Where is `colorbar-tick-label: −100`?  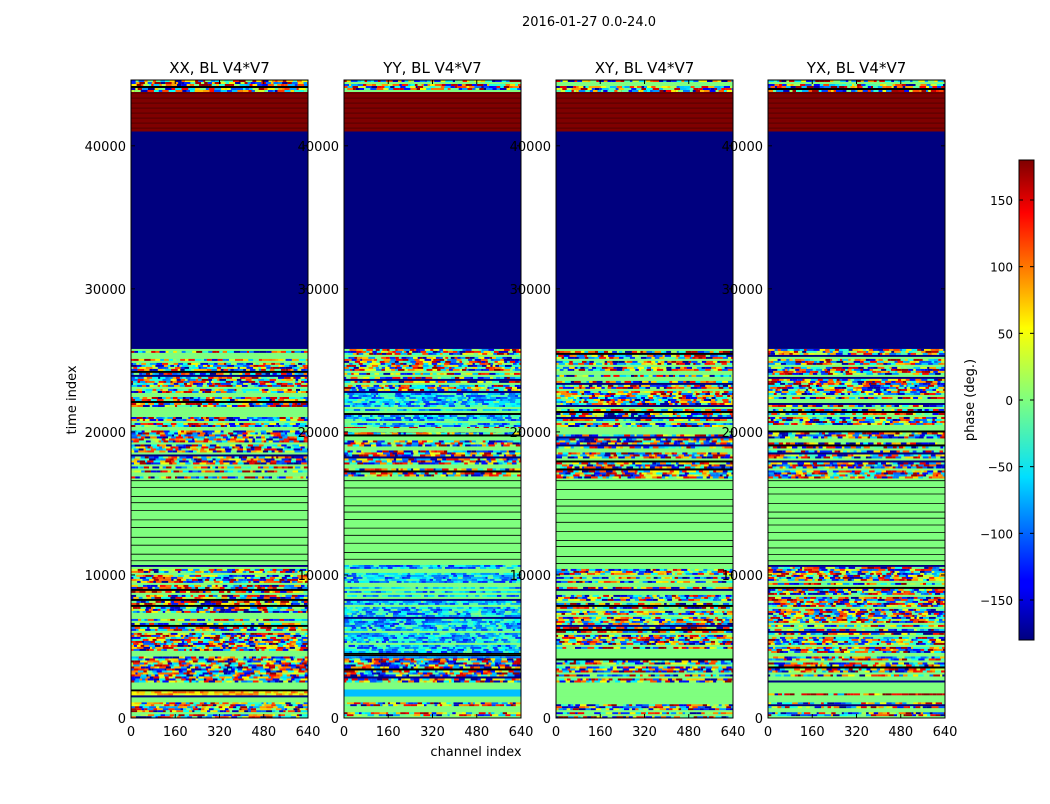 colorbar-tick-label: −100 is located at coordinates (996, 534).